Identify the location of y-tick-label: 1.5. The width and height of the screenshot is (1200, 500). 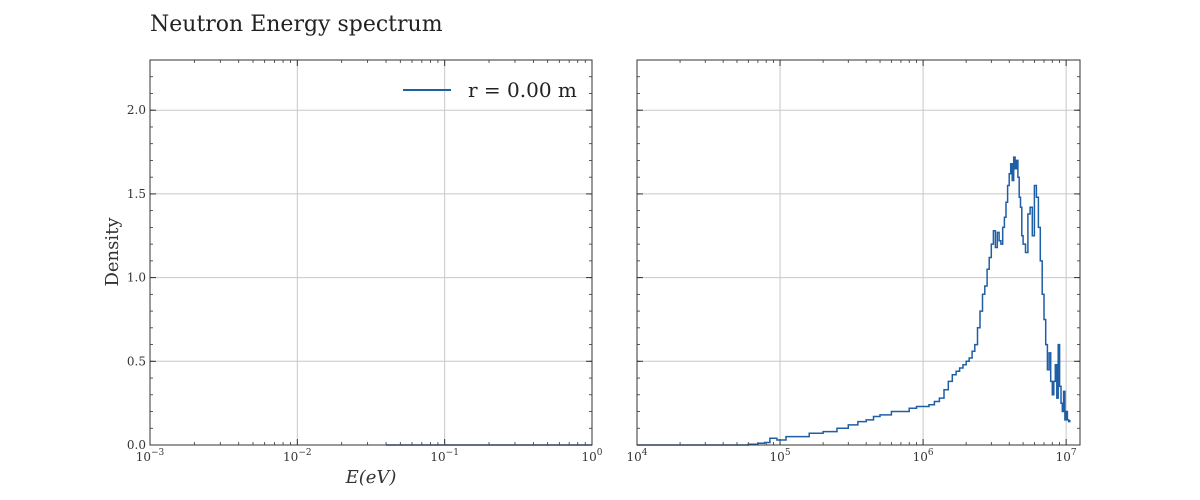
(136, 194).